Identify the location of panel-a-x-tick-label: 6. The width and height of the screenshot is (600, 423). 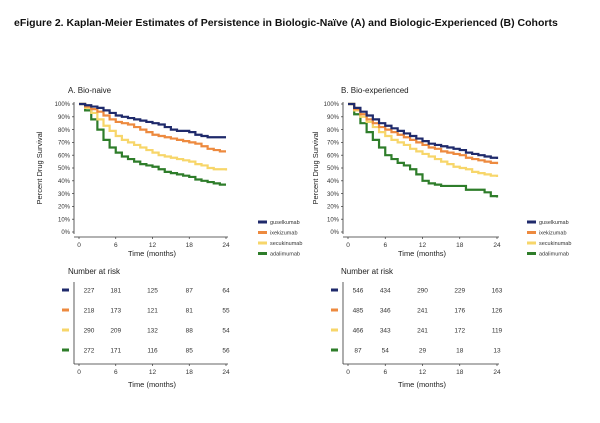
(116, 245).